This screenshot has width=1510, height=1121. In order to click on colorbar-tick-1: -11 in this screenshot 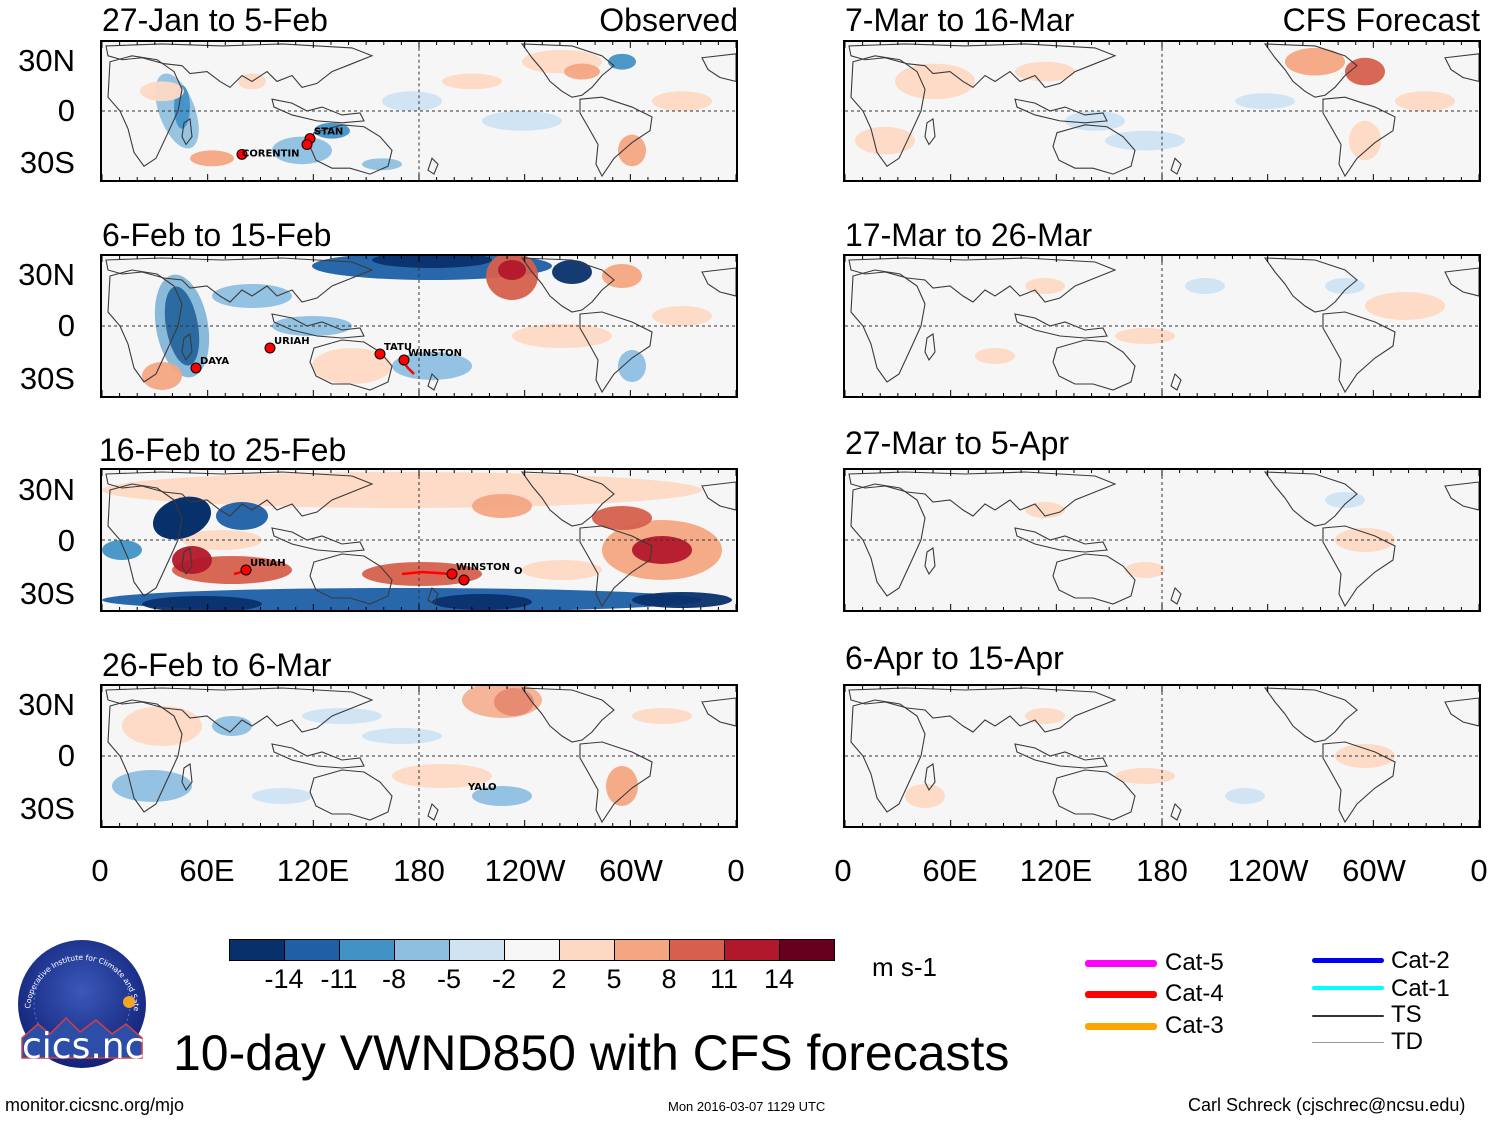, I will do `click(339, 979)`.